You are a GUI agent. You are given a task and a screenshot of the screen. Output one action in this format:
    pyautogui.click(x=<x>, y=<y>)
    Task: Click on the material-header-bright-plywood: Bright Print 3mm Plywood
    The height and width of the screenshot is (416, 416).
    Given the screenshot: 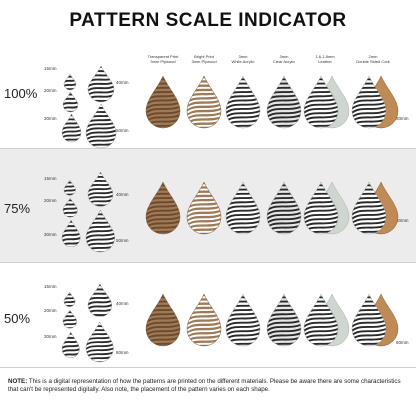 What is the action you would take?
    pyautogui.click(x=204, y=59)
    